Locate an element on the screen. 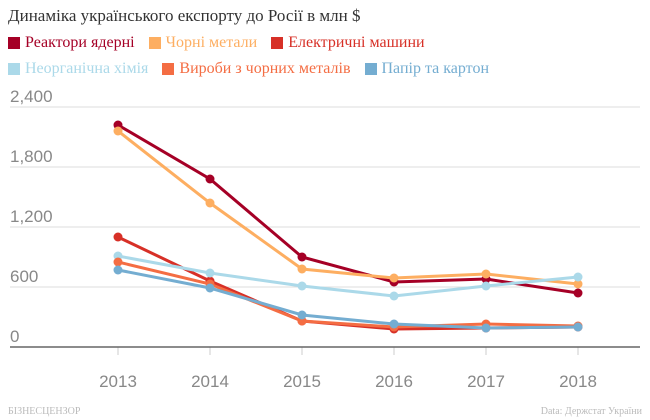 The height and width of the screenshot is (420, 650). legend-label: Вироби з чорних металів is located at coordinates (265, 68).